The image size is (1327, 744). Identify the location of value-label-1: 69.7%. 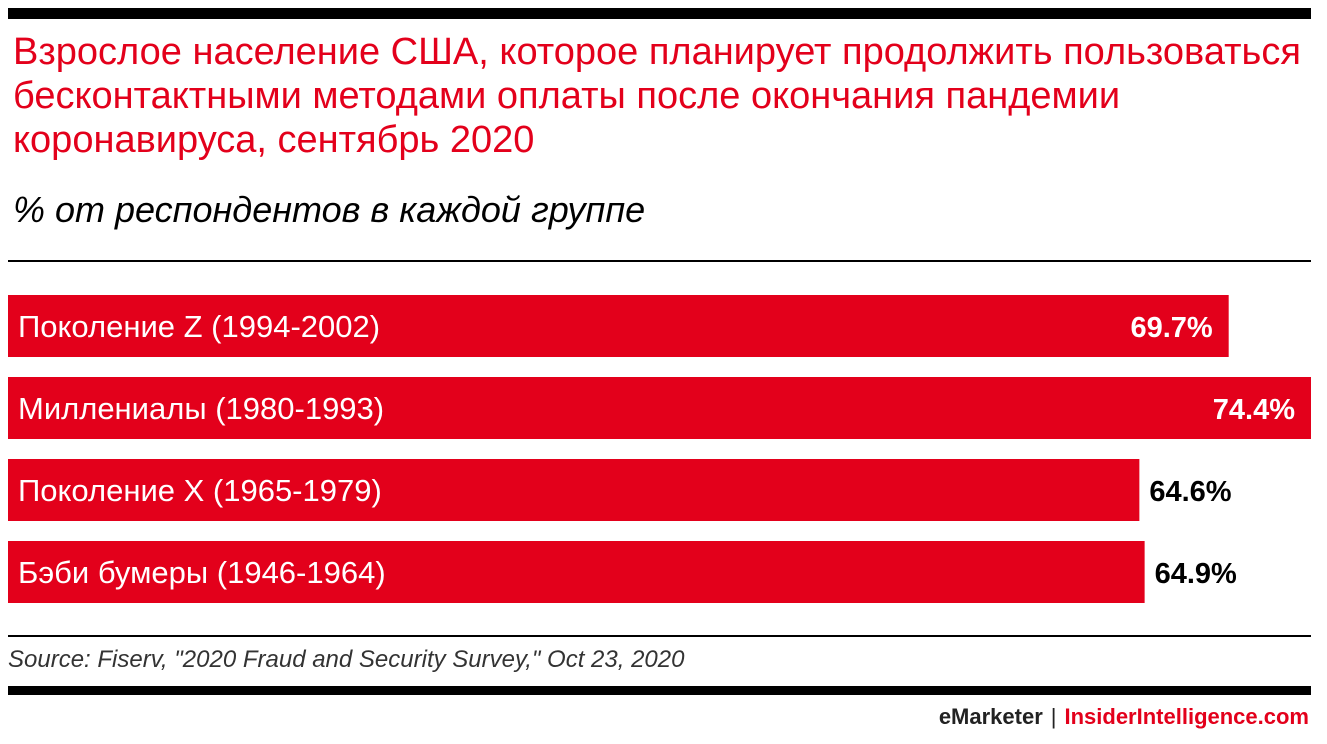
(1171, 328).